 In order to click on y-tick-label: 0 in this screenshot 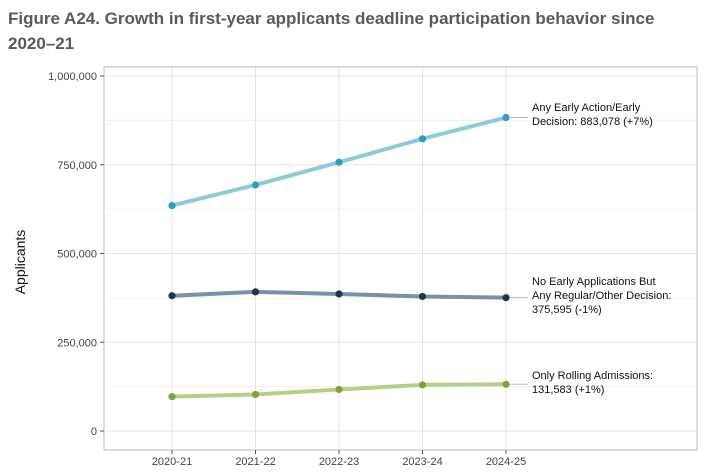, I will do `click(94, 432)`.